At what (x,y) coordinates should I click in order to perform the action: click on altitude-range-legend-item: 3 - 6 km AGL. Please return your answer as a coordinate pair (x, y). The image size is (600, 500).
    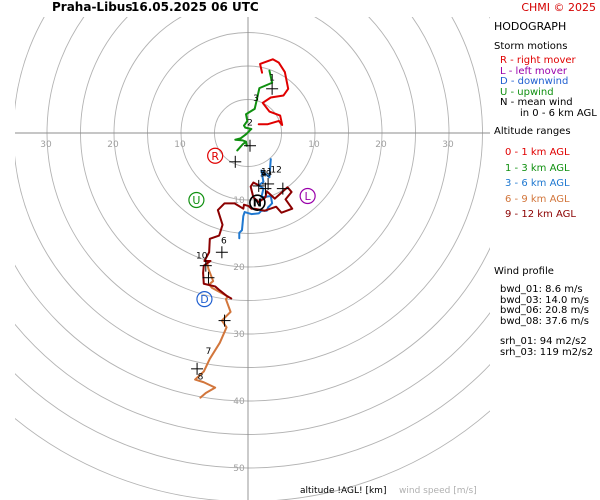
    Looking at the image, I should click on (537, 183).